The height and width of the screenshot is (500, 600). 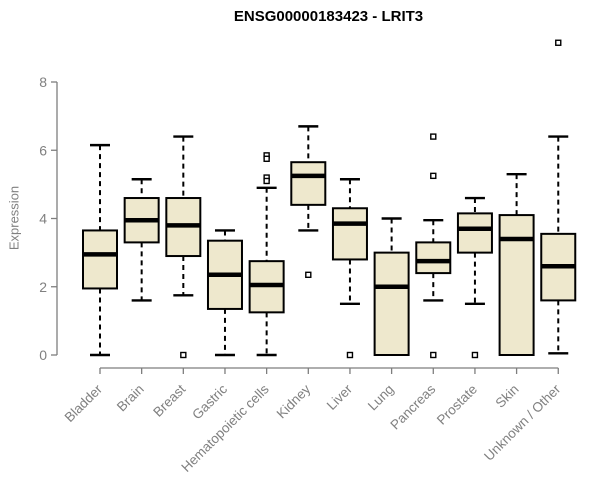 I want to click on chart-title: ENSG00000183423 - LRIT3, so click(x=328, y=16).